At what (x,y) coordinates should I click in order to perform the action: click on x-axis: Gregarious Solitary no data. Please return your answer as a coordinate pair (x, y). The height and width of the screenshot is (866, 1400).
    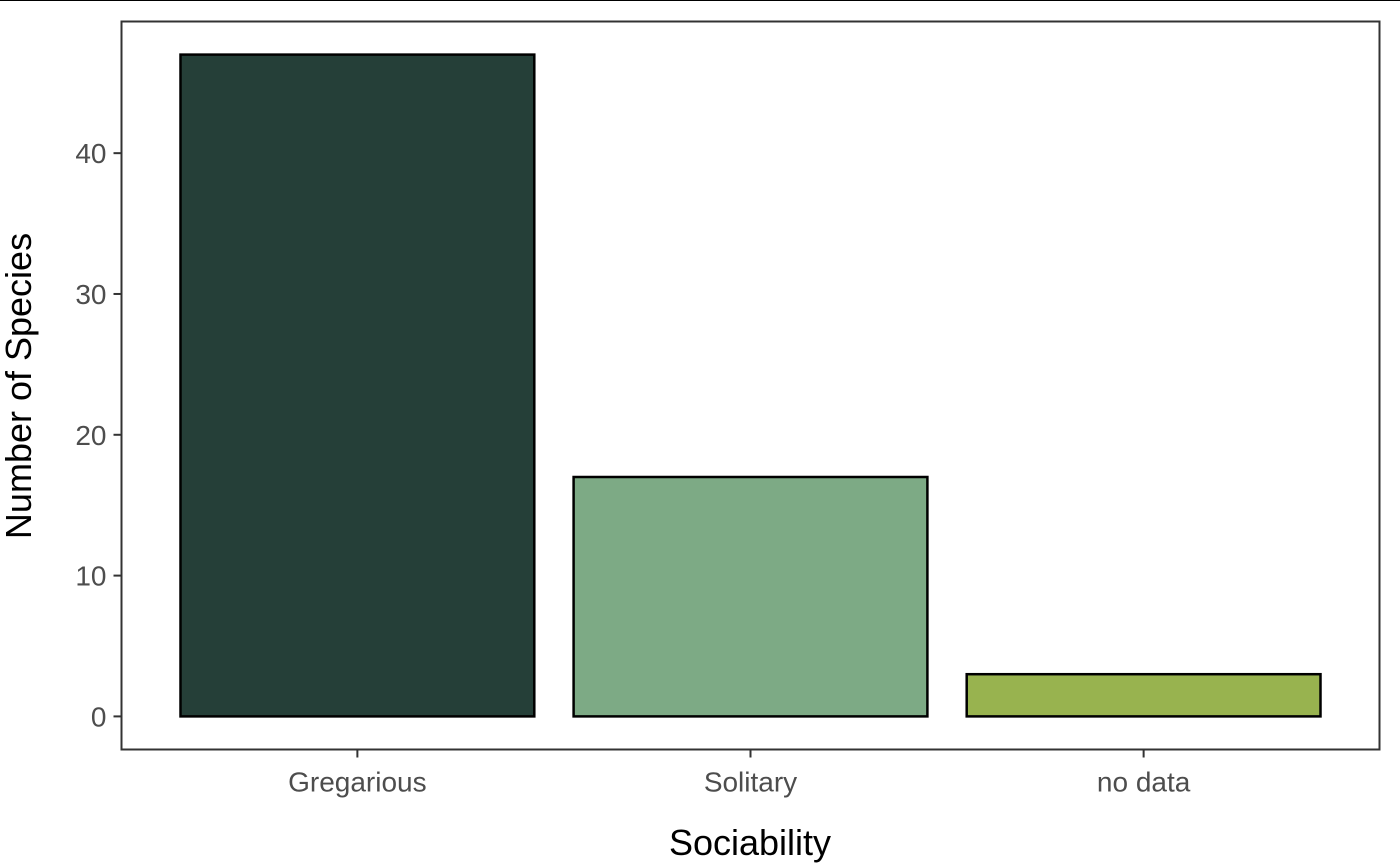
    Looking at the image, I should click on (739, 773).